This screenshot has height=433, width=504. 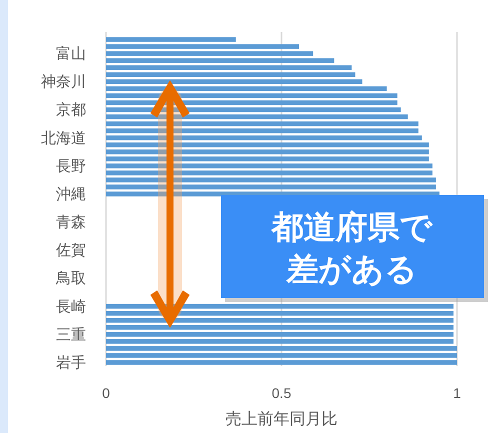 I want to click on y-tick-label: 三重, so click(x=71, y=335).